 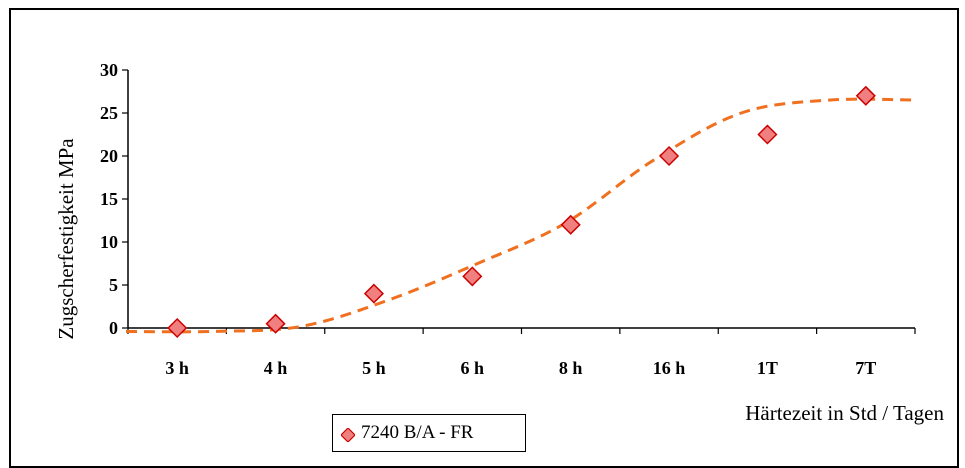 I want to click on legend-label: 7240 B/A - FR, so click(x=417, y=432).